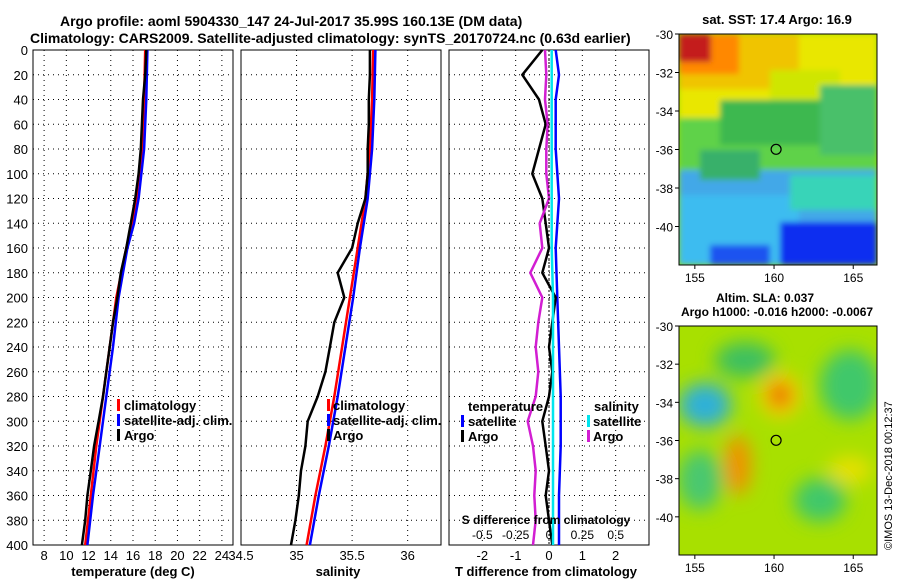  What do you see at coordinates (516, 555) in the screenshot?
I see `t-difference-tick-label: -1` at bounding box center [516, 555].